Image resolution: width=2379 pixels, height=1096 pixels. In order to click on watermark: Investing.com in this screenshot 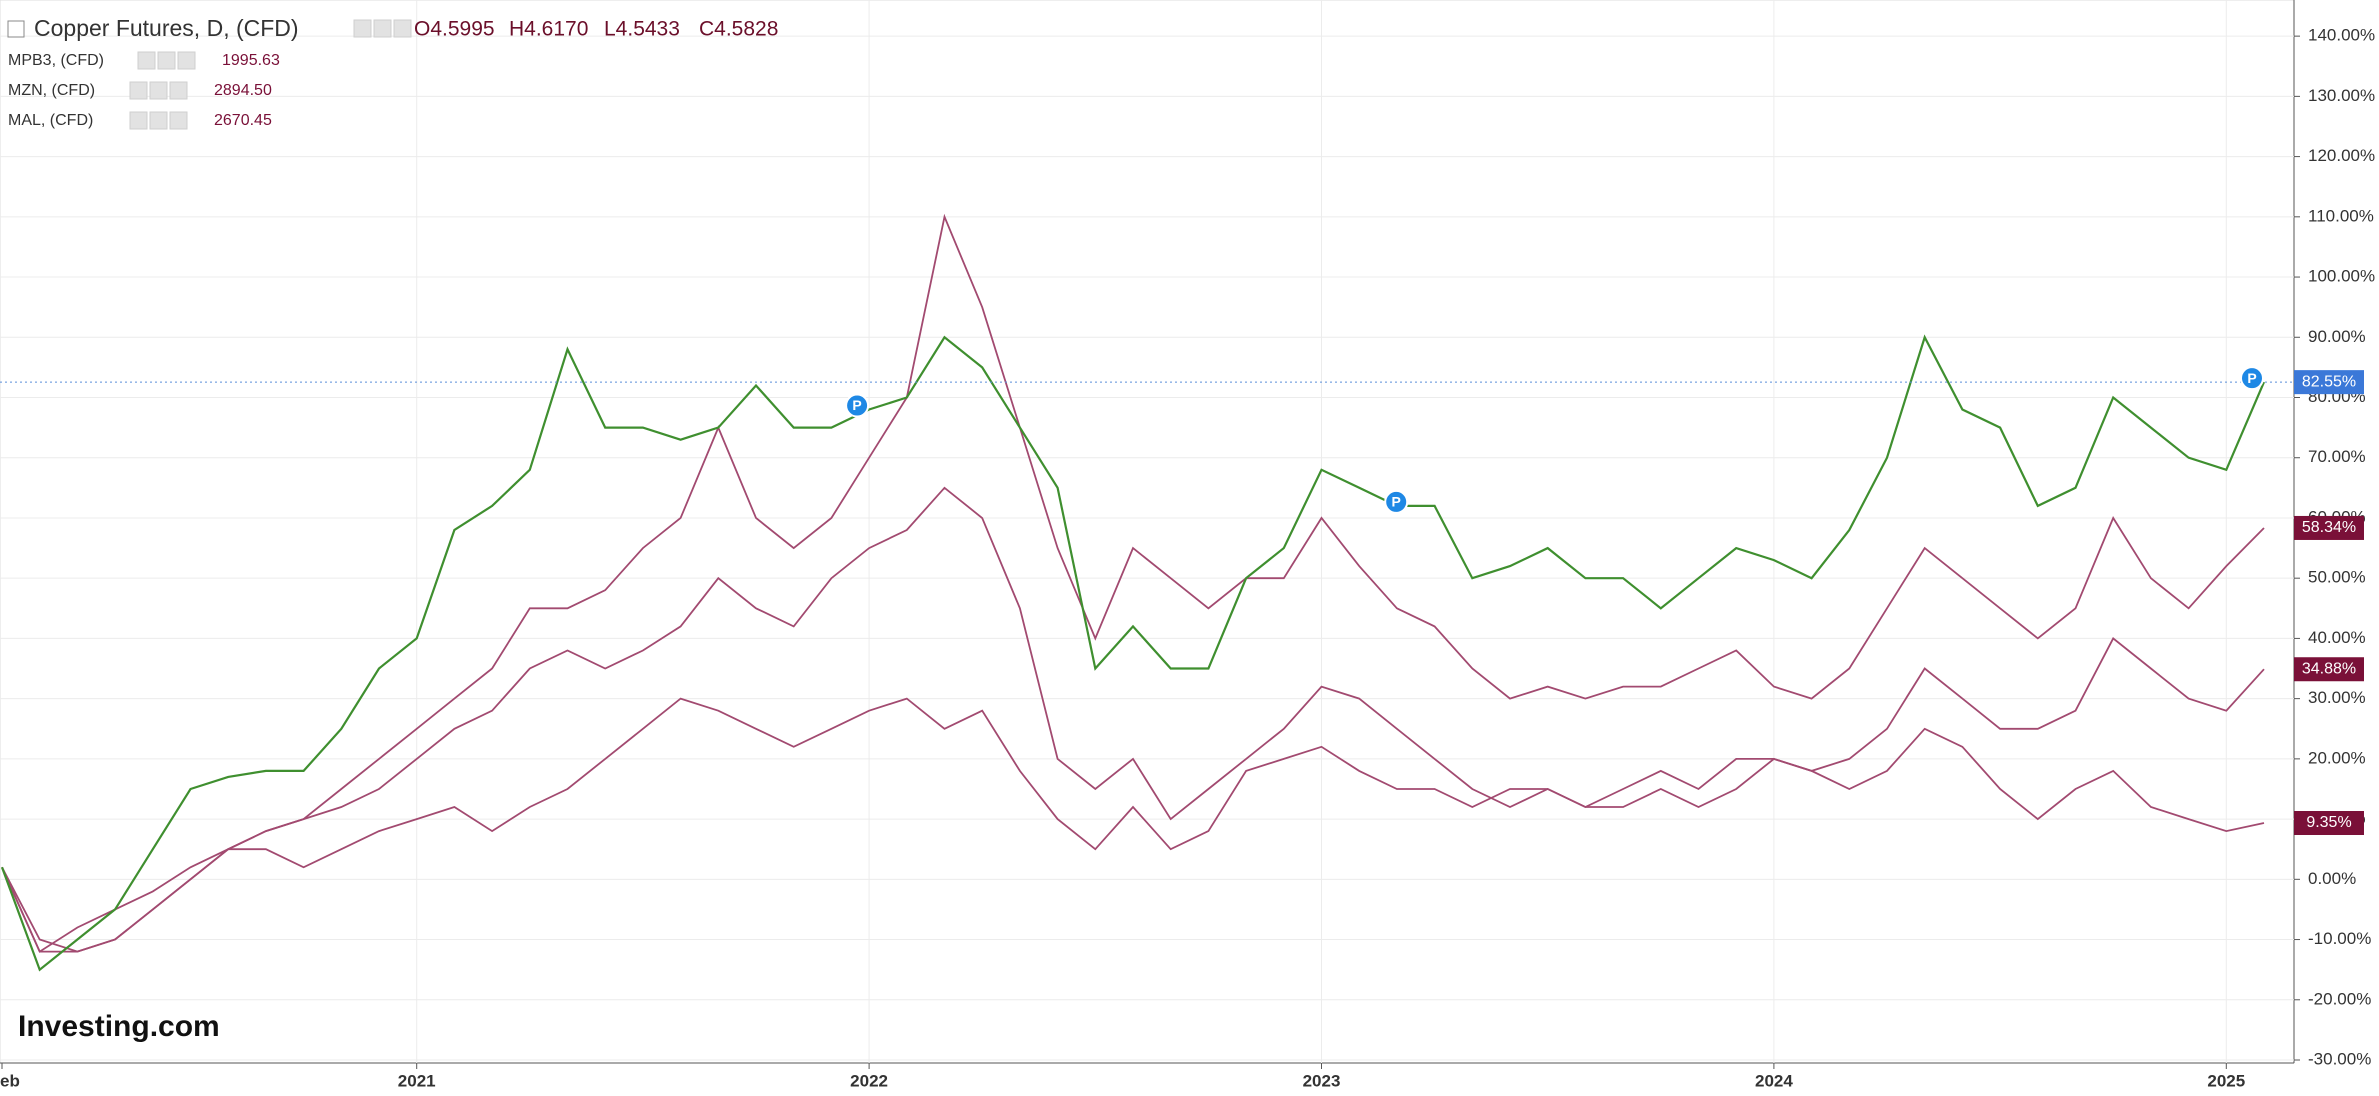, I will do `click(119, 1026)`.